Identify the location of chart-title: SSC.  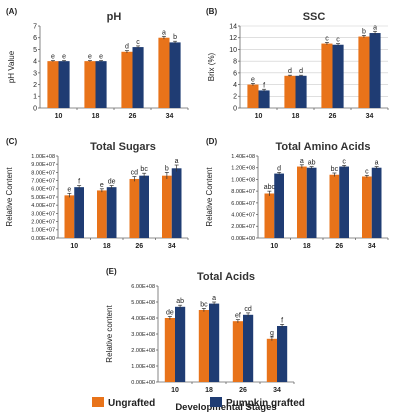
(314, 17).